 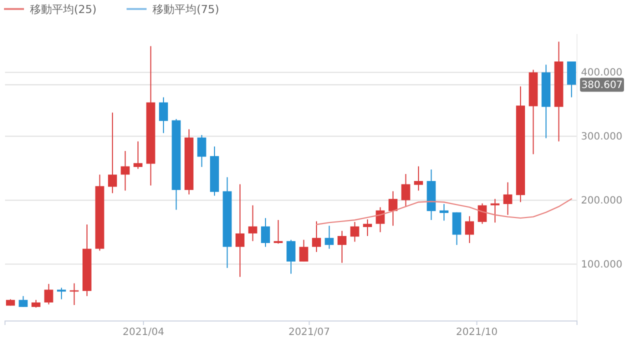 I want to click on y-tick-label: 100.000, so click(x=601, y=264).